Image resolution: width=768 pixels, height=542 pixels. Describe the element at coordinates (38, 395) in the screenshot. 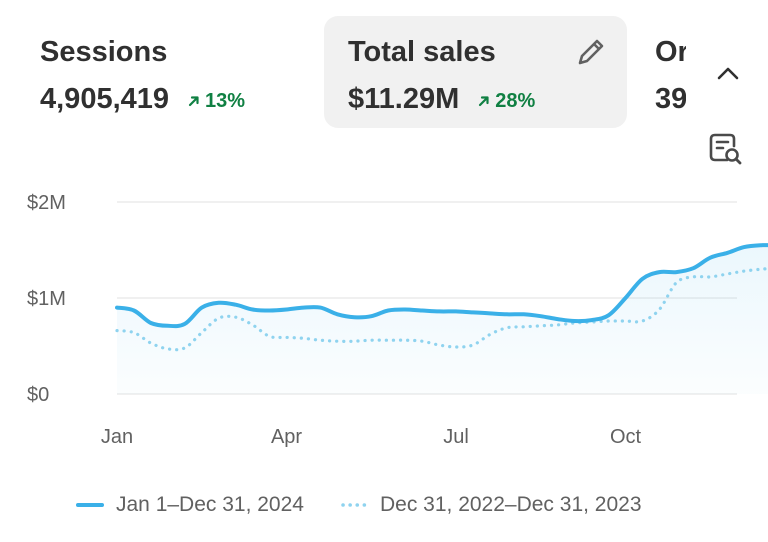

I see `y-tick-label: $0` at that location.